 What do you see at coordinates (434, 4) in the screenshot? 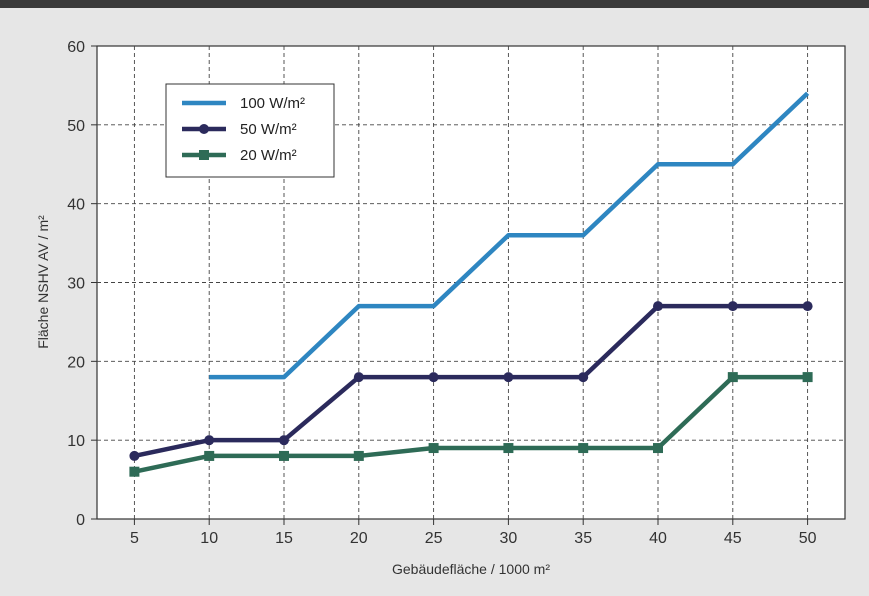
I see `top-border-bar` at bounding box center [434, 4].